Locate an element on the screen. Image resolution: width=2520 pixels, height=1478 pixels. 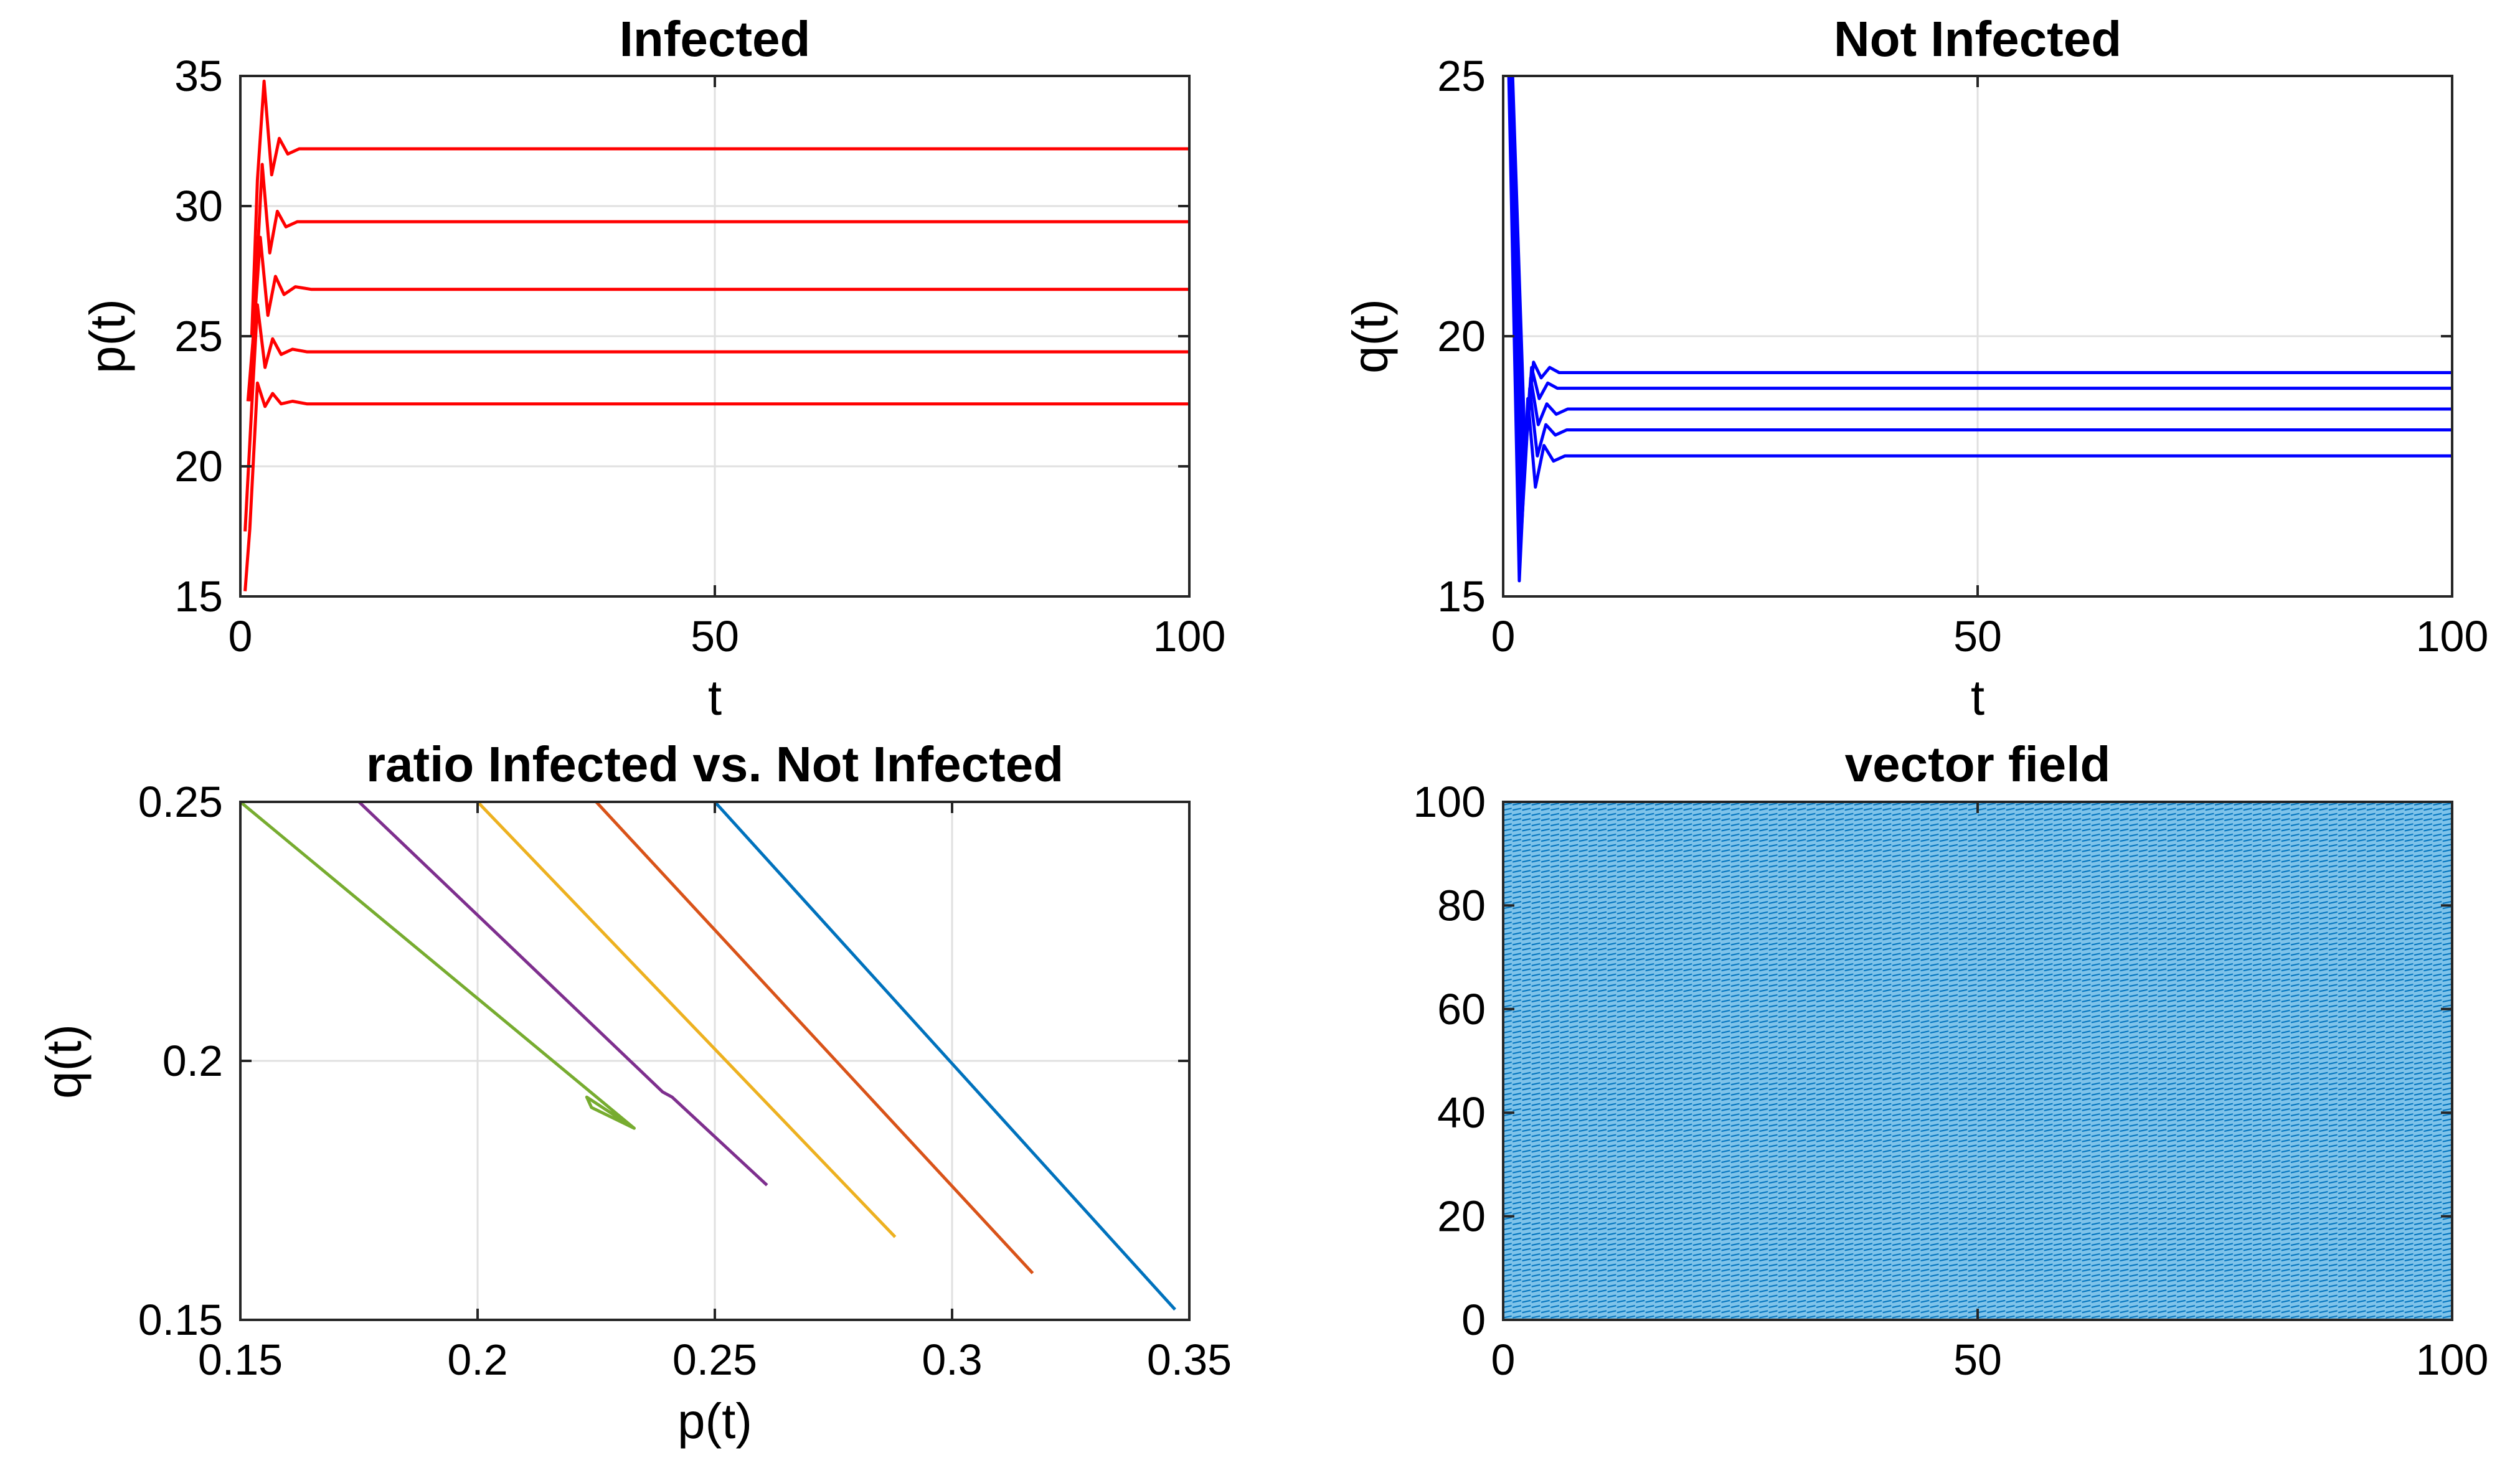
x-tick-label: 0.3 is located at coordinates (952, 1359).